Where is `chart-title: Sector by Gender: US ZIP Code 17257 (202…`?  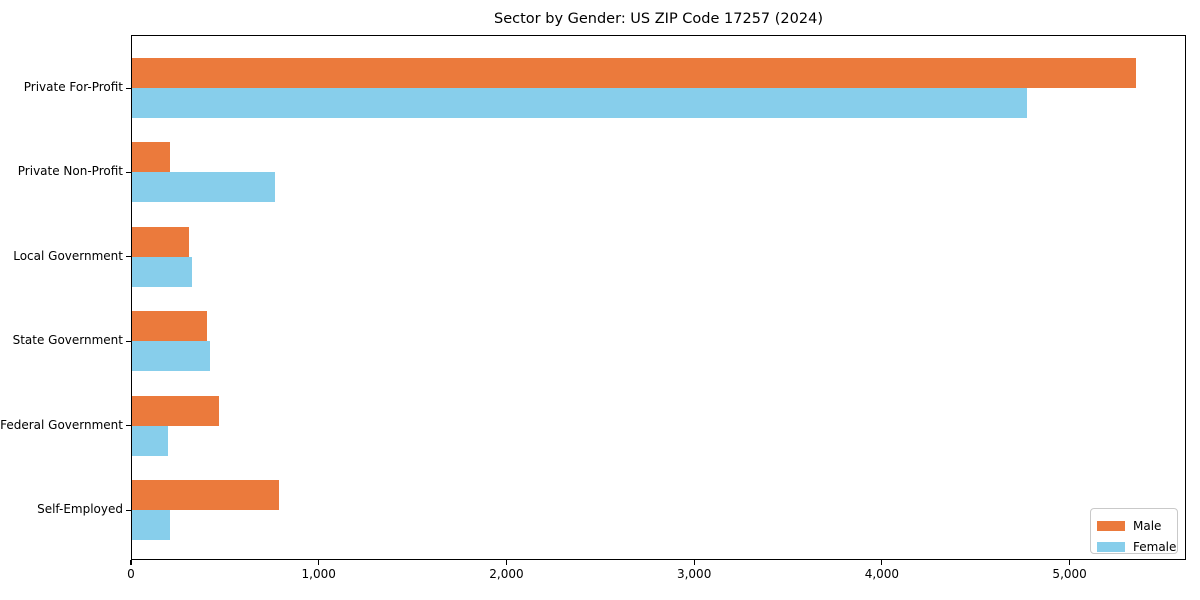 chart-title: Sector by Gender: US ZIP Code 17257 (202… is located at coordinates (658, 19).